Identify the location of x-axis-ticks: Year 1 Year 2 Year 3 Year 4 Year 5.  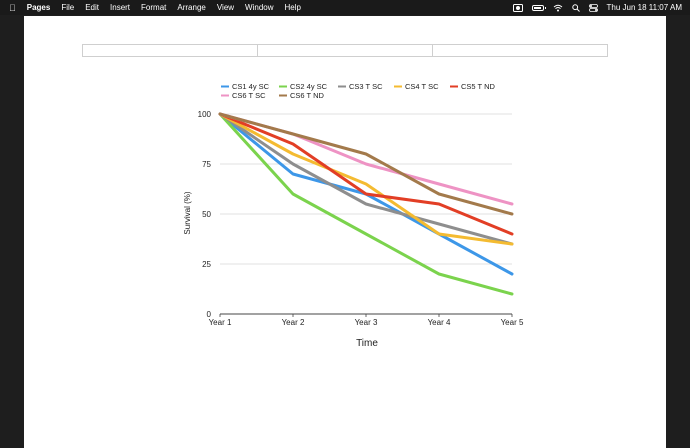
(366, 320).